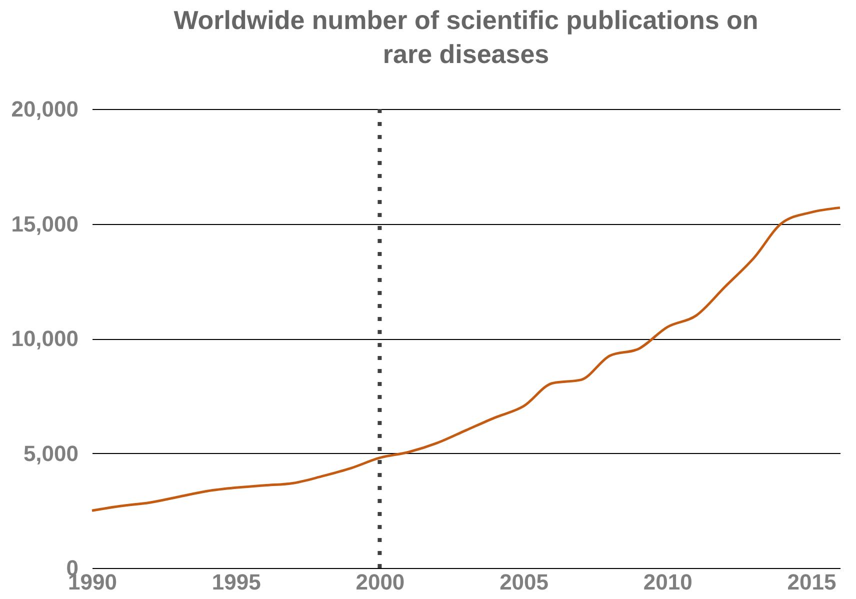  Describe the element at coordinates (667, 582) in the screenshot. I see `x-tick-label: 2010` at that location.